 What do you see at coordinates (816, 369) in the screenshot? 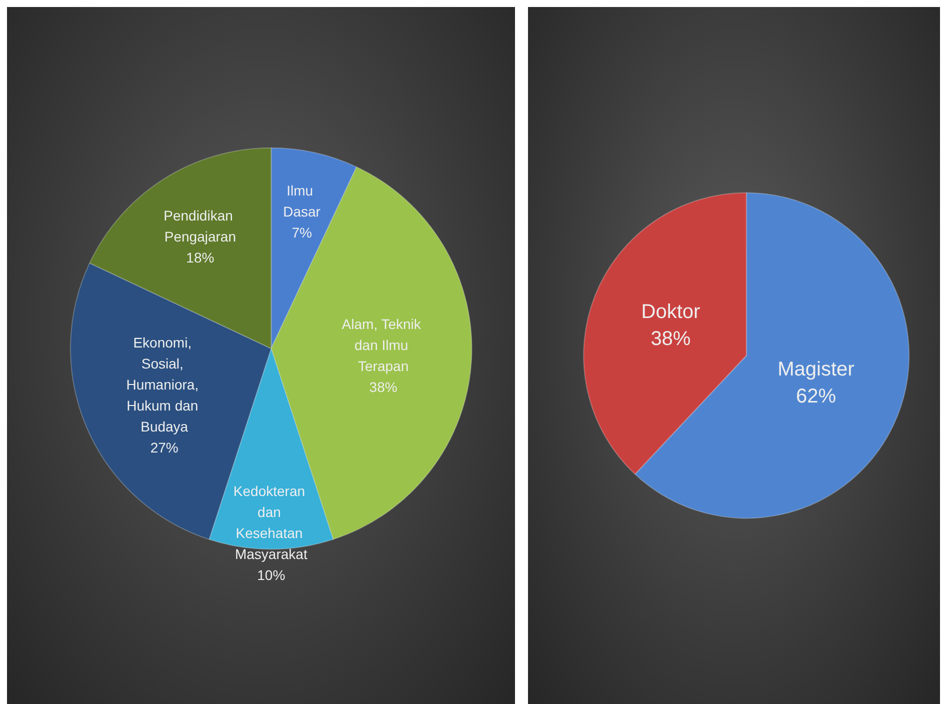
I see `slice-label: Magister` at bounding box center [816, 369].